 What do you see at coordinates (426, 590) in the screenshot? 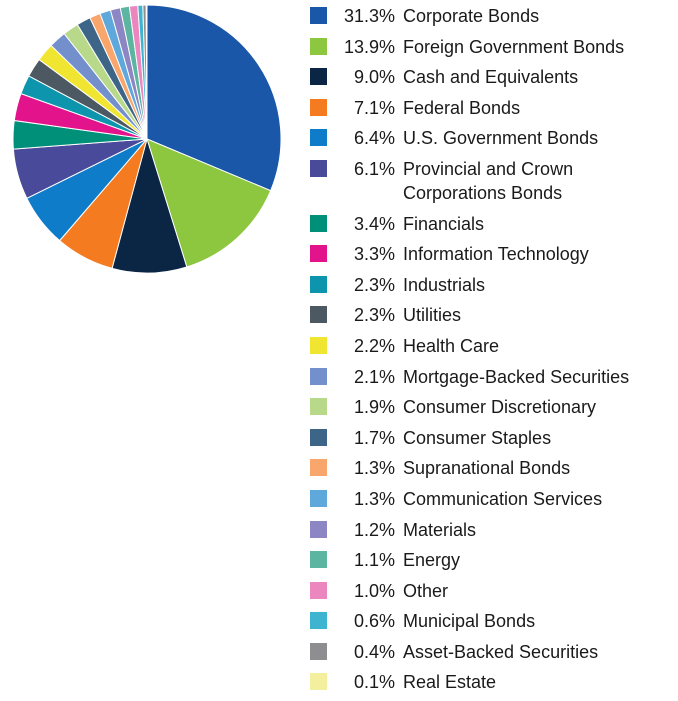
I see `legend-label: Other` at bounding box center [426, 590].